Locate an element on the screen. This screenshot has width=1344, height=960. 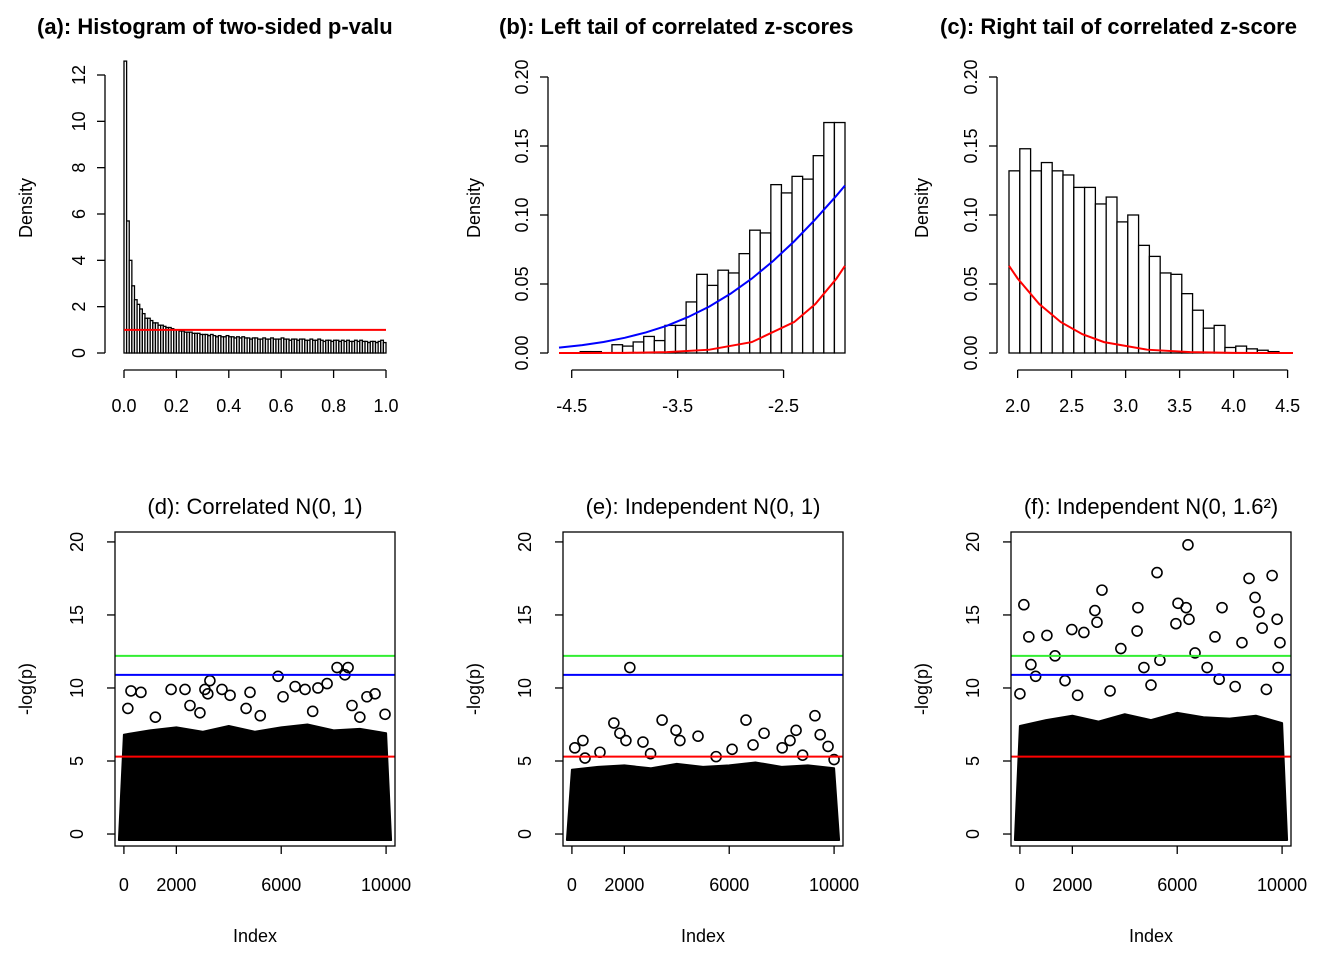
y-tick-label: 4 is located at coordinates (79, 260).